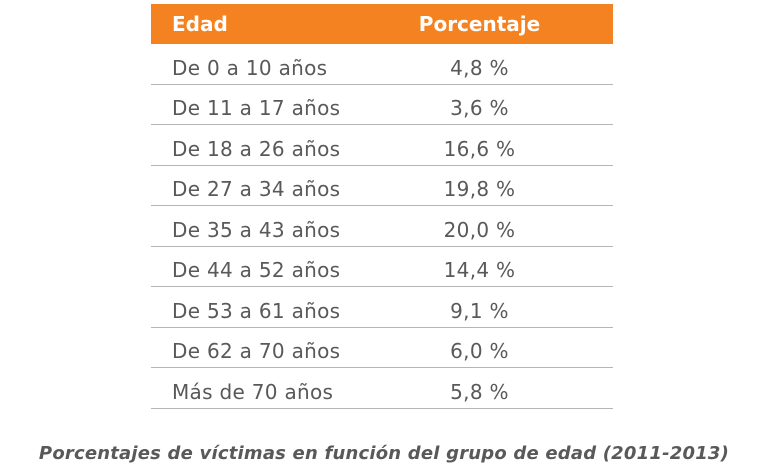  I want to click on percentage-cell: 4,8 %, so click(479, 67).